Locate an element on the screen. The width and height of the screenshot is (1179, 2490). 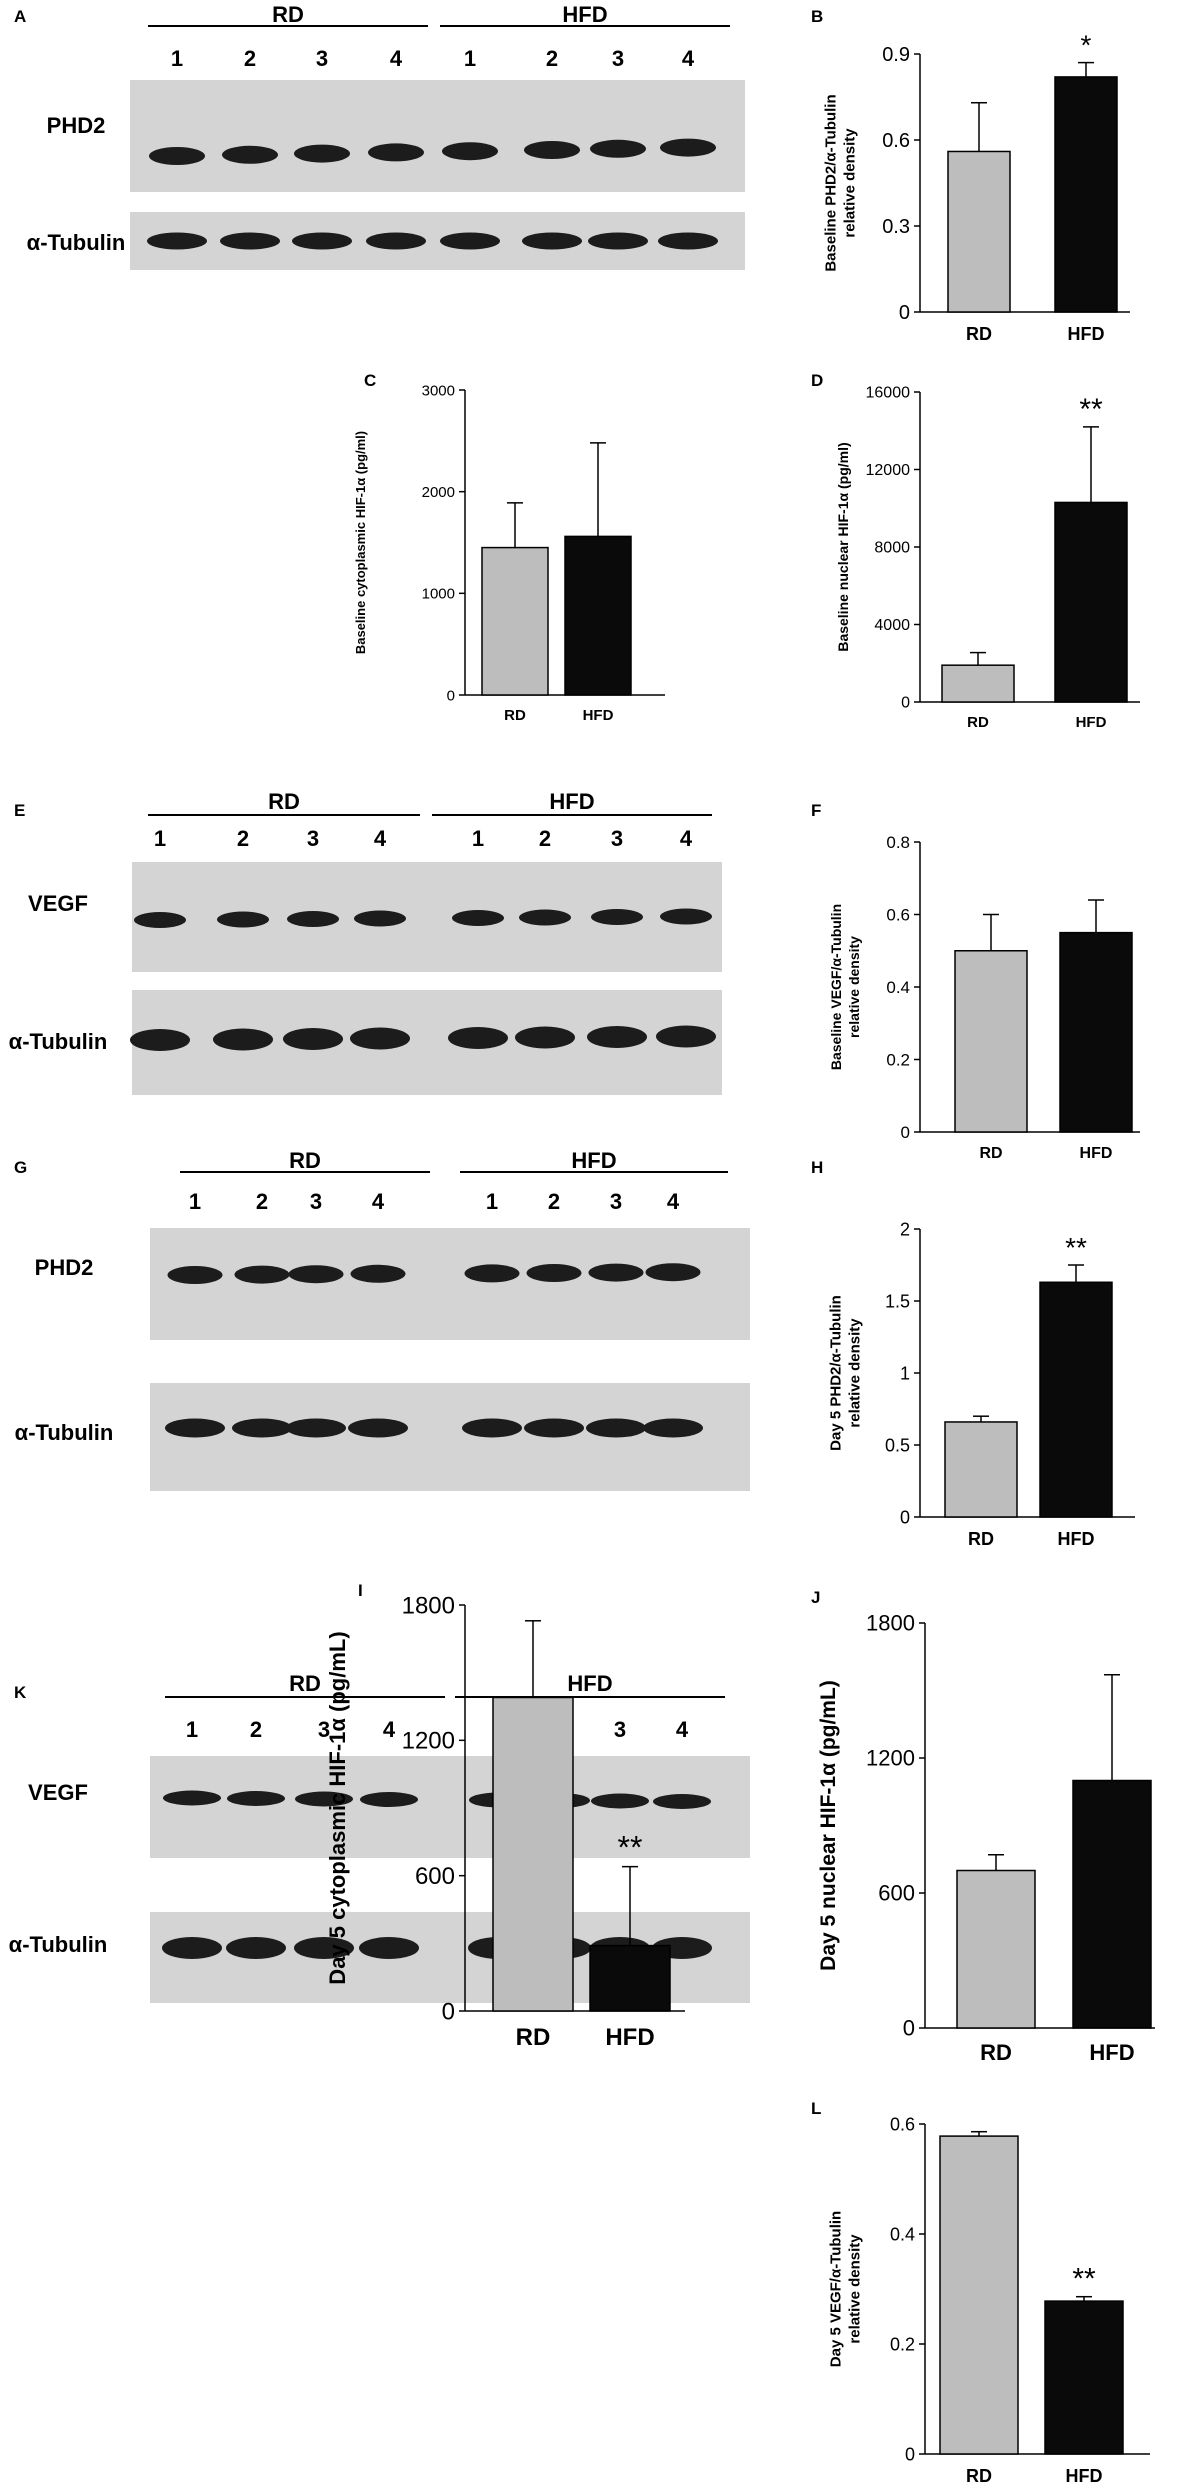
y-tick-label: 1800 is located at coordinates (428, 1605).